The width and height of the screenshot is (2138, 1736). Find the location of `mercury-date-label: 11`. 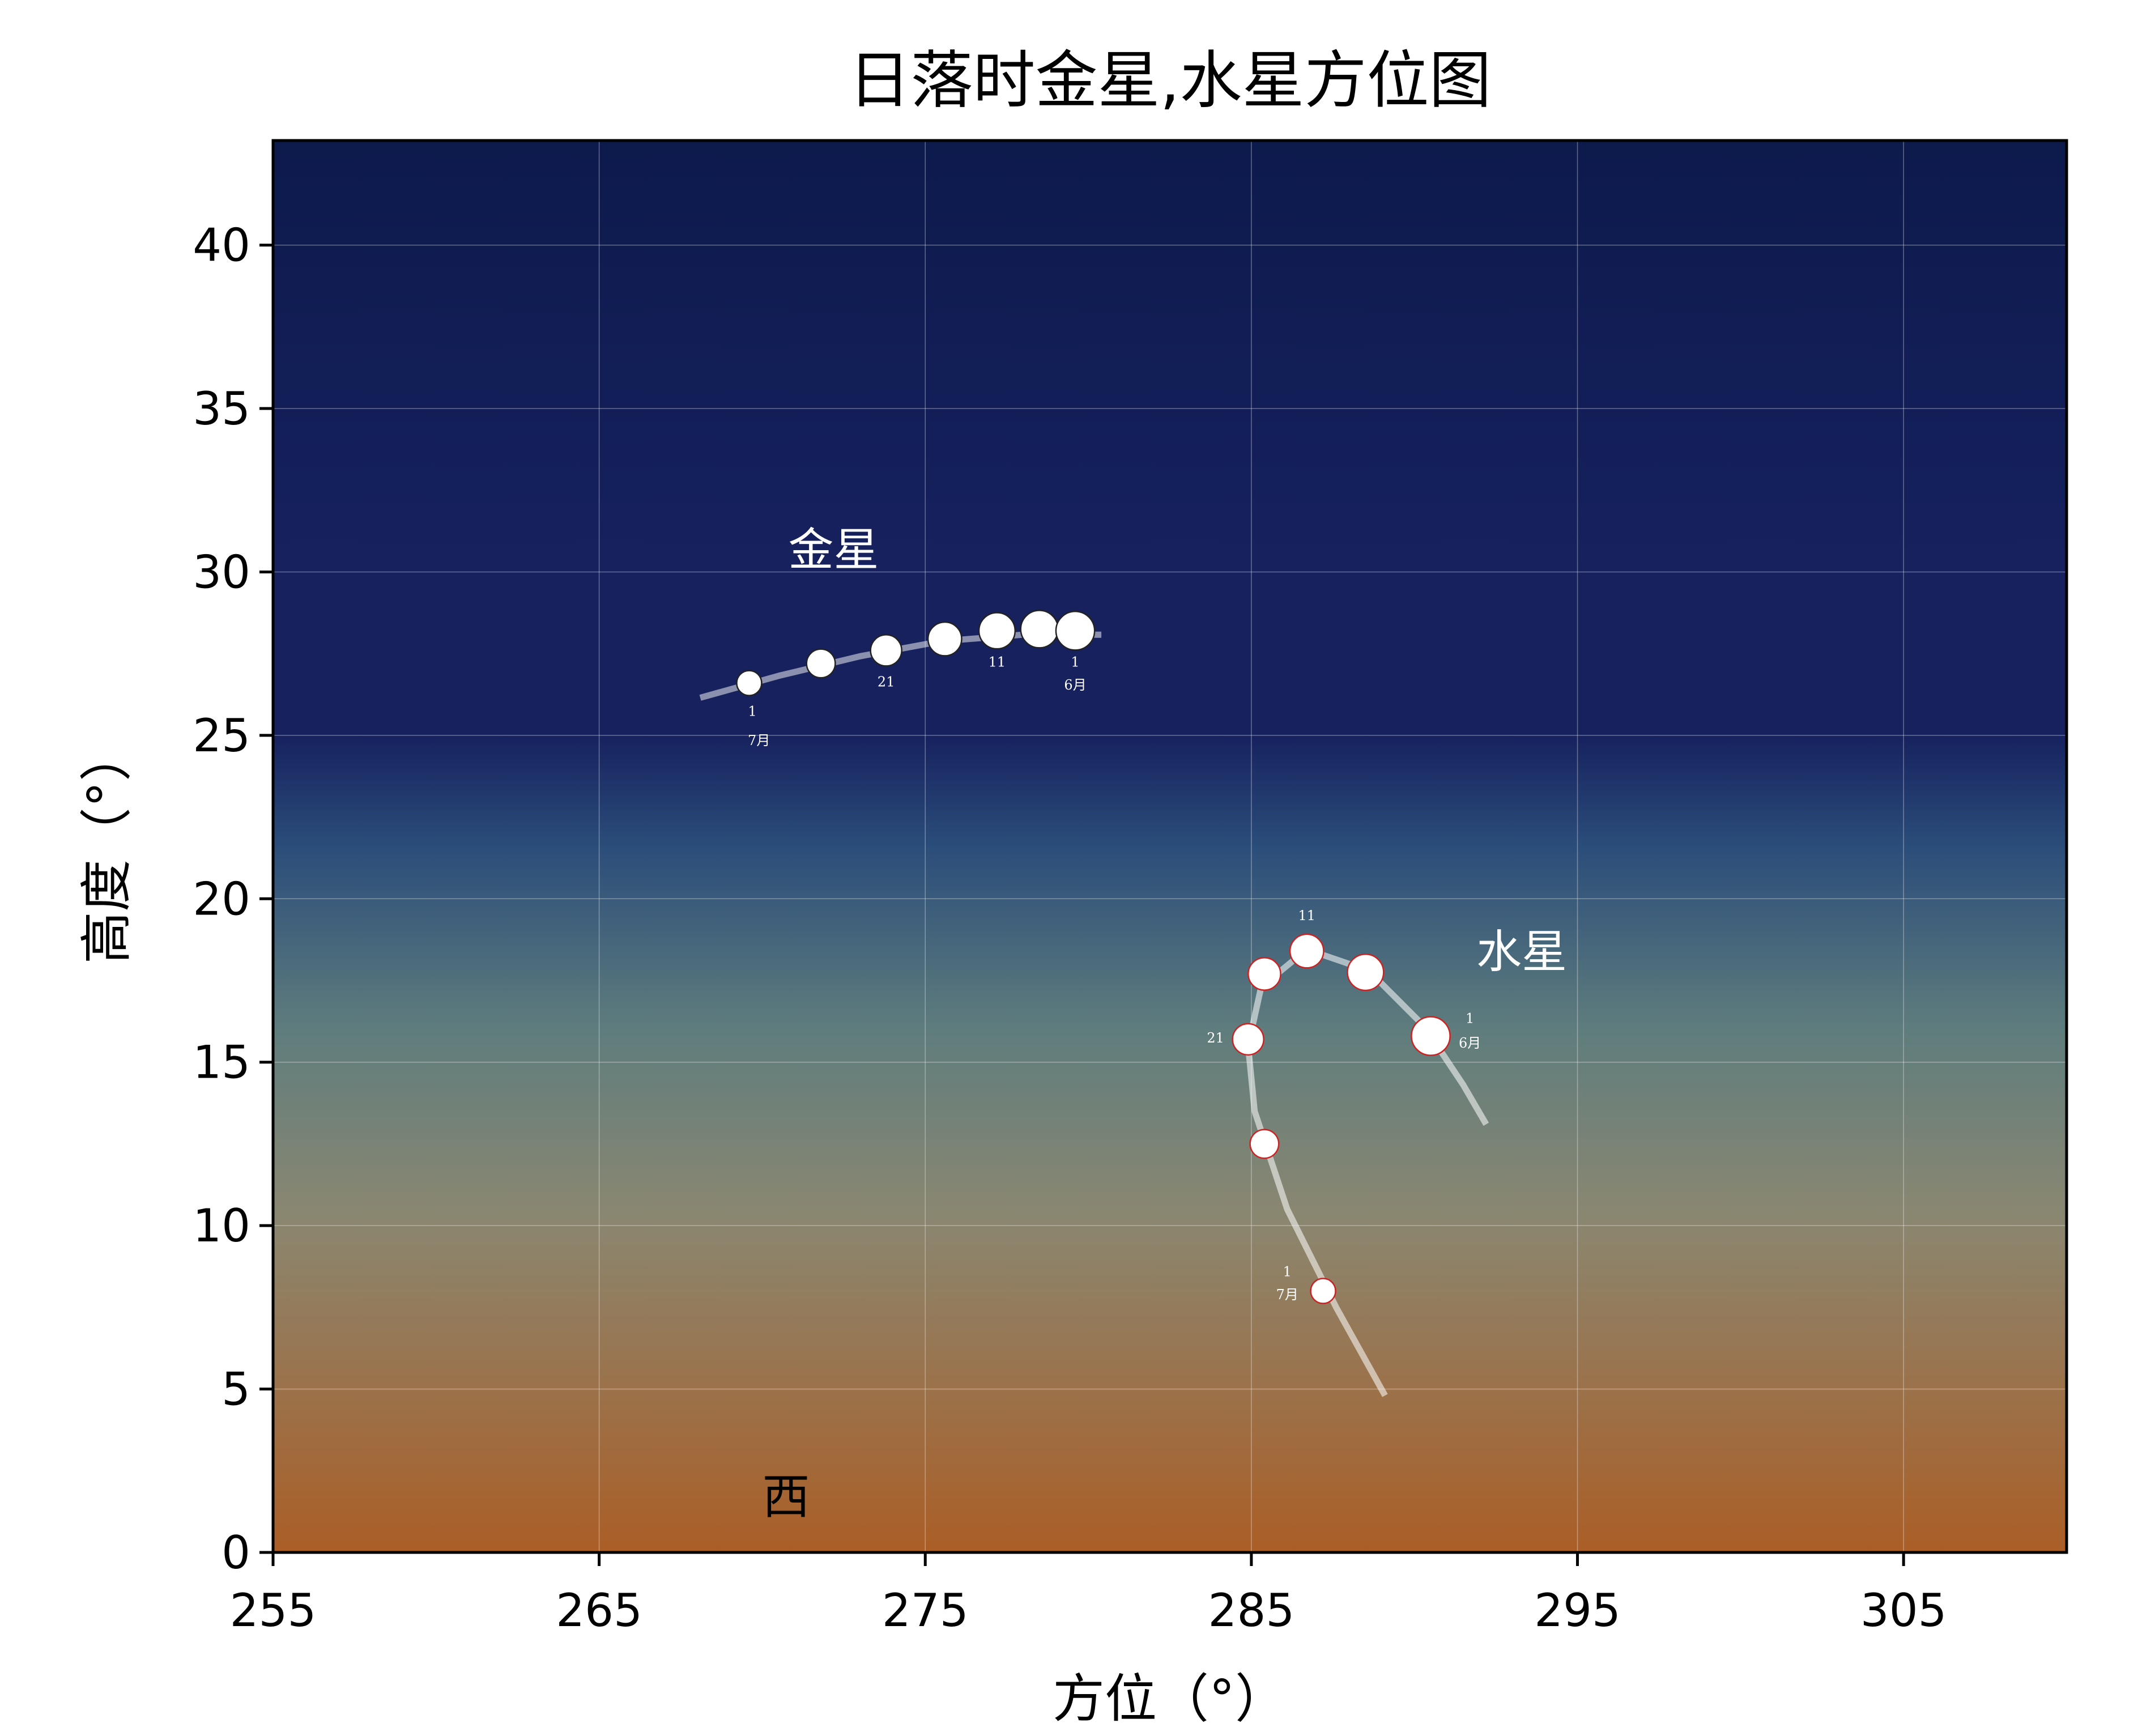

mercury-date-label: 11 is located at coordinates (1306, 916).